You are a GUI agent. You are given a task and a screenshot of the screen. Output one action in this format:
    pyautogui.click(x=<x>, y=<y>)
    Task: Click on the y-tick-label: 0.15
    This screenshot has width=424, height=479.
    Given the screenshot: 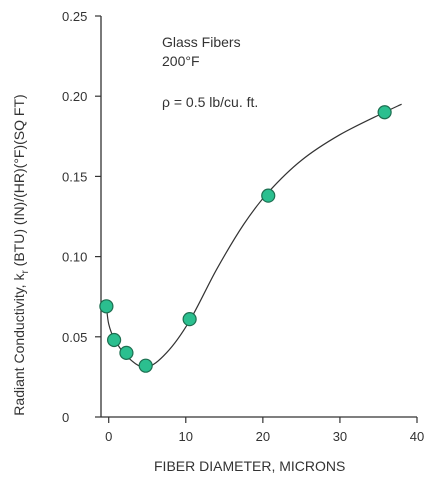 What is the action you would take?
    pyautogui.click(x=74, y=176)
    